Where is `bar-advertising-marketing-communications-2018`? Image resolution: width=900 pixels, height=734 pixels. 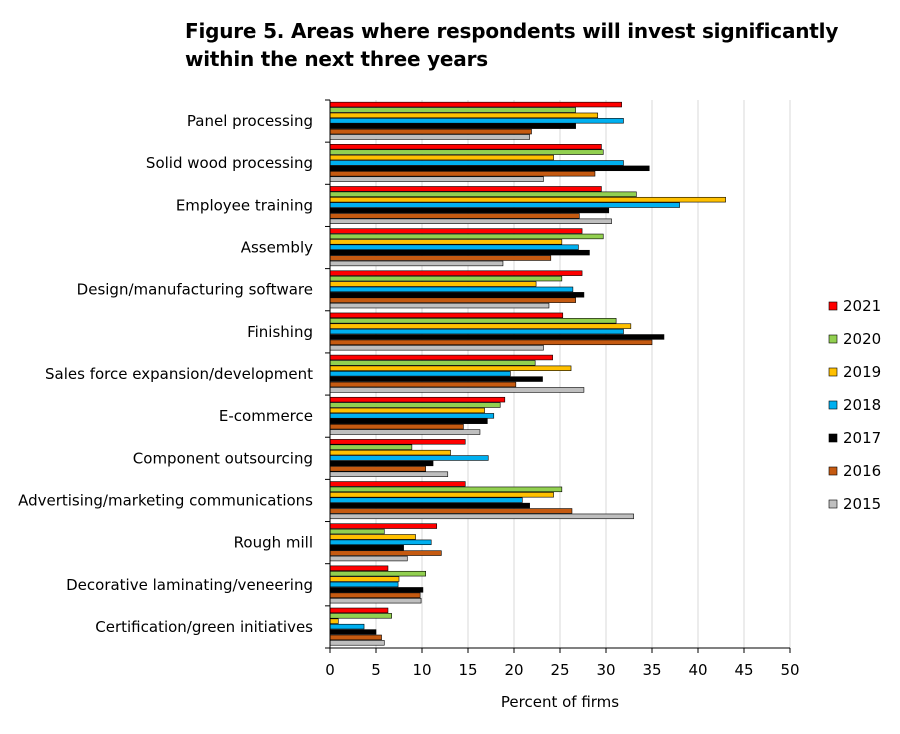 bar-advertising-marketing-communications-2018 is located at coordinates (426, 500).